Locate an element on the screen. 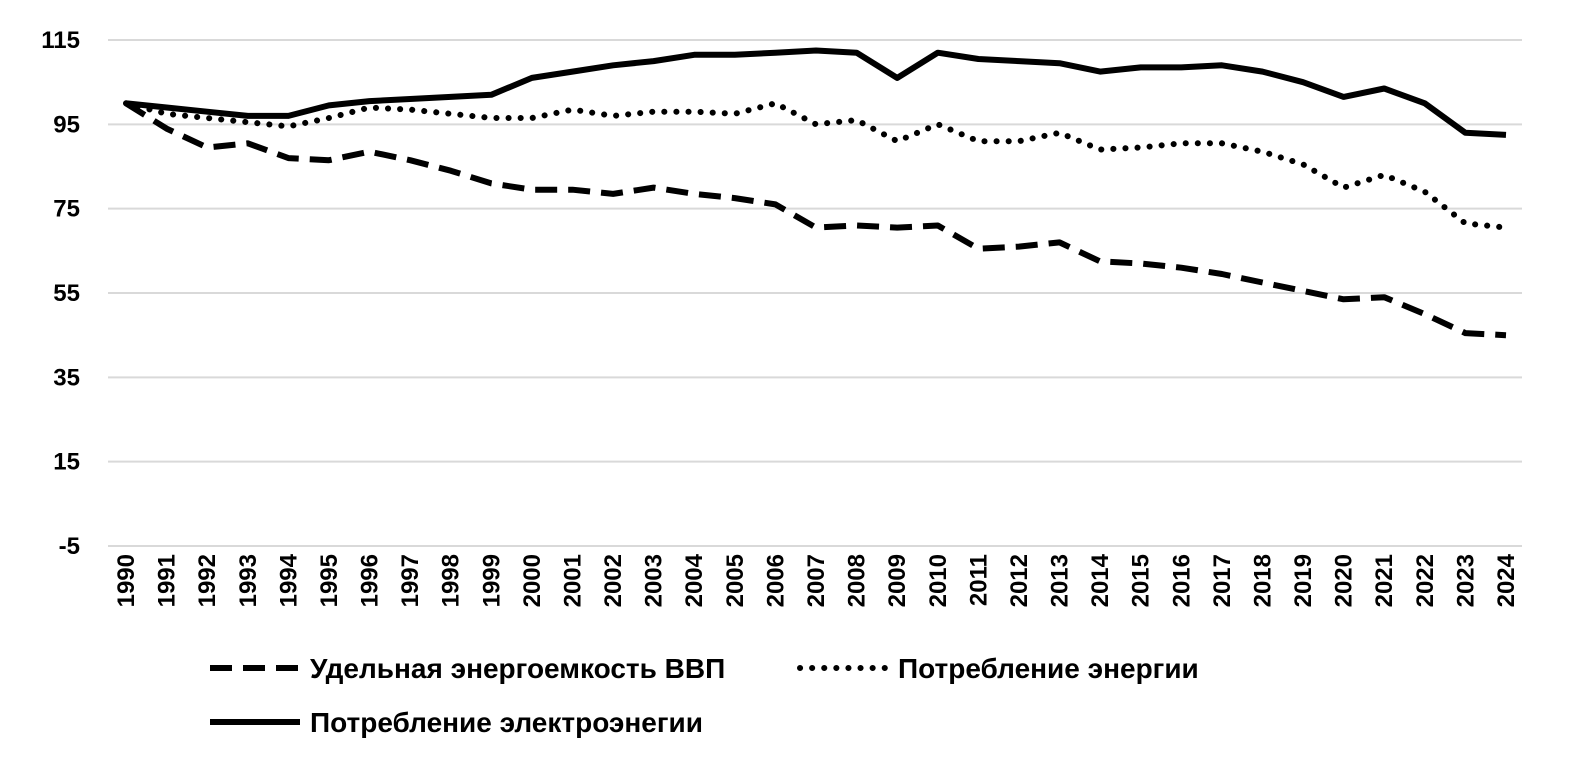 This screenshot has width=1579, height=772. y-tick-label: 35 is located at coordinates (66, 377).